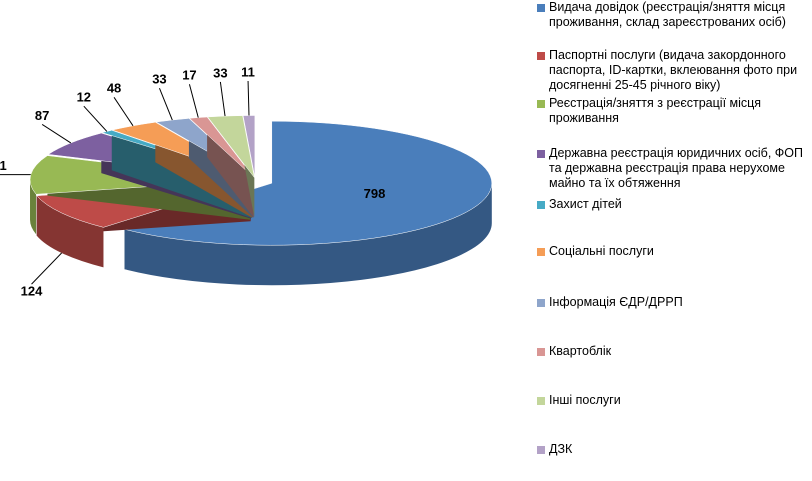 This screenshot has height=481, width=812. I want to click on legend-label: Інші послуги, so click(585, 400).